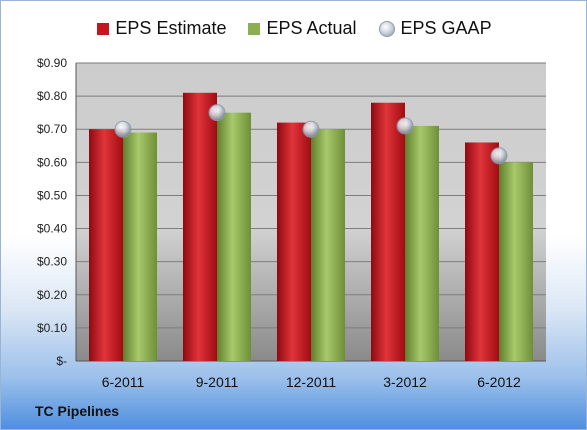 This screenshot has width=587, height=430. Describe the element at coordinates (217, 382) in the screenshot. I see `x-tick-label: 9-2011` at that location.